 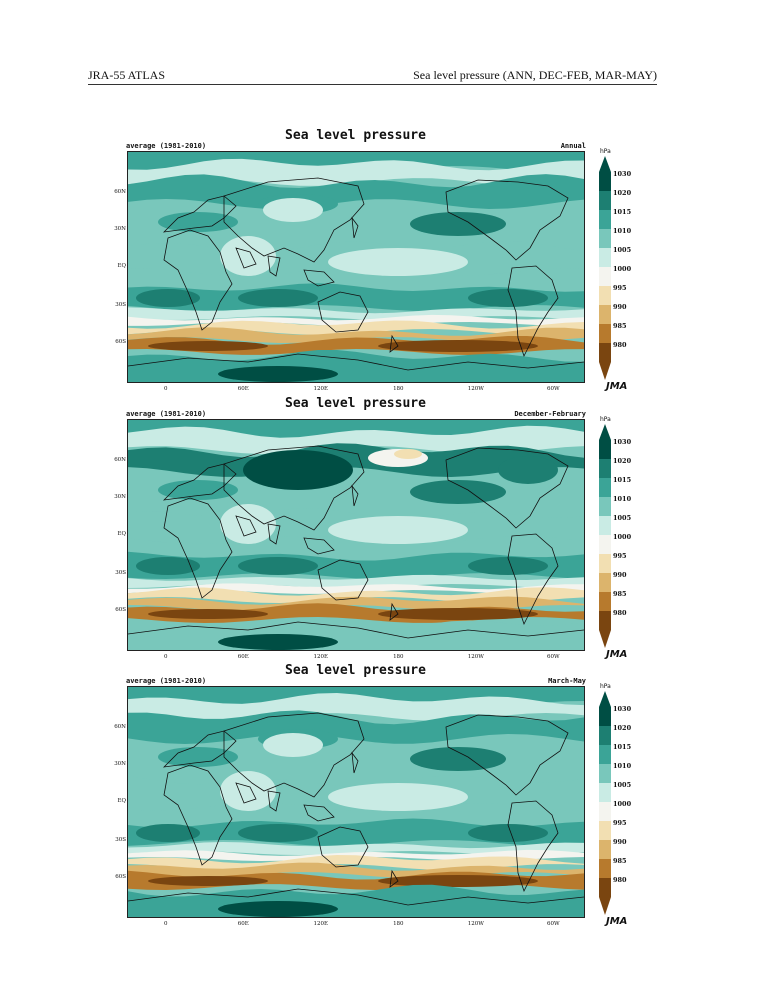 I want to click on legend-level: 1005, so click(x=622, y=250).